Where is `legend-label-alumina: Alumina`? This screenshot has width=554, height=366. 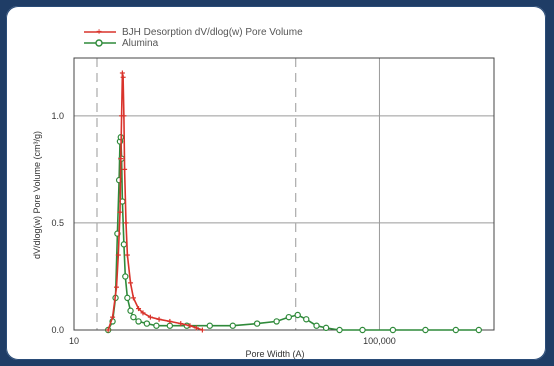 legend-label-alumina: Alumina is located at coordinates (140, 43).